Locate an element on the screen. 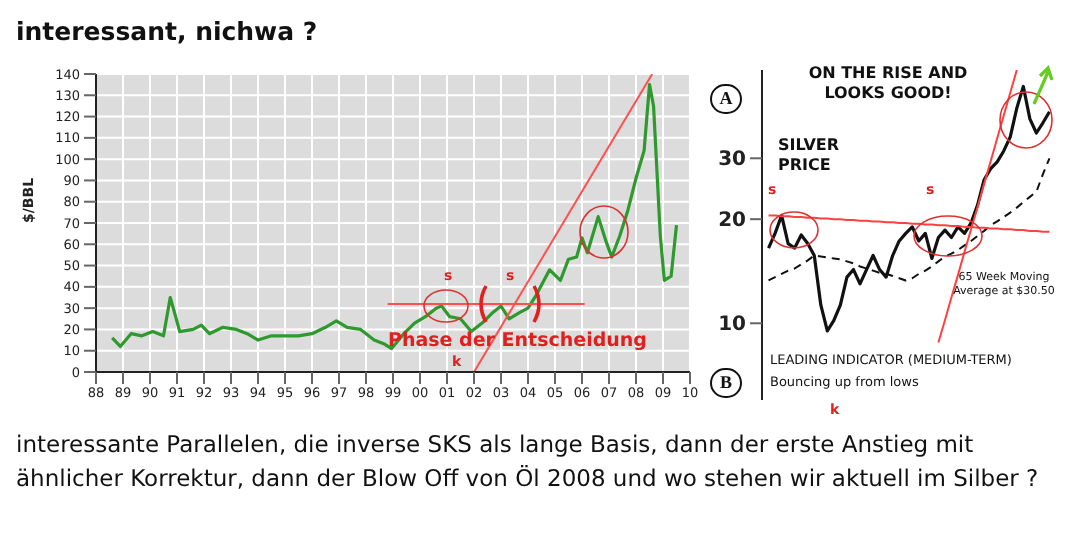  text: A is located at coordinates (726, 99).